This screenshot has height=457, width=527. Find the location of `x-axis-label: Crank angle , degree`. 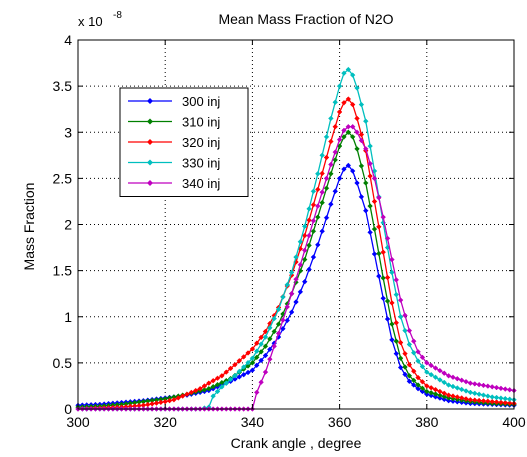

x-axis-label: Crank angle , degree is located at coordinates (296, 443).